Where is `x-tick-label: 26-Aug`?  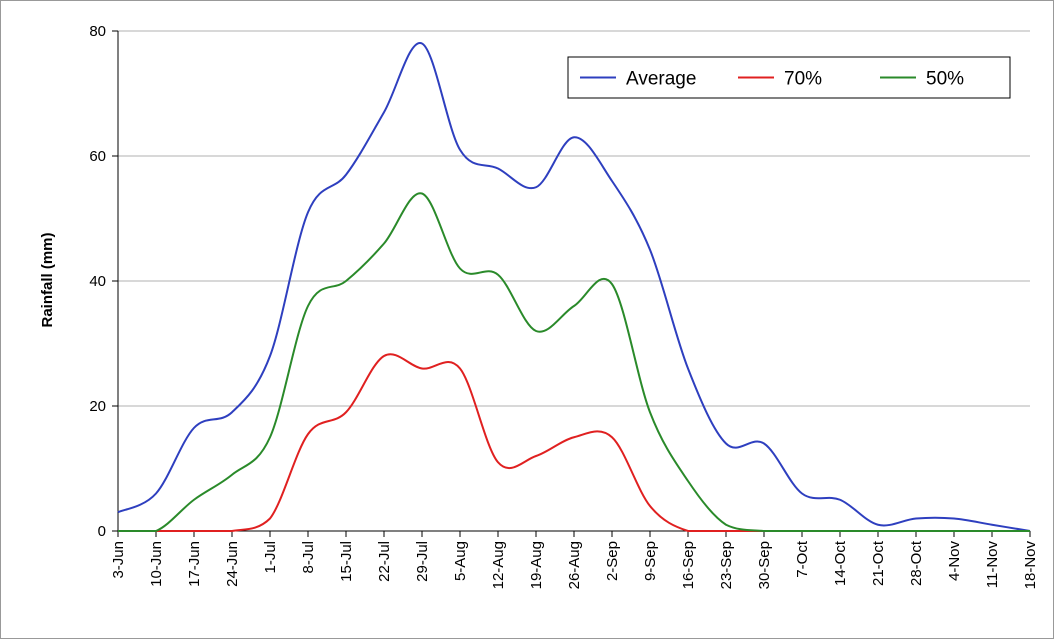
x-tick-label: 26-Aug is located at coordinates (574, 565).